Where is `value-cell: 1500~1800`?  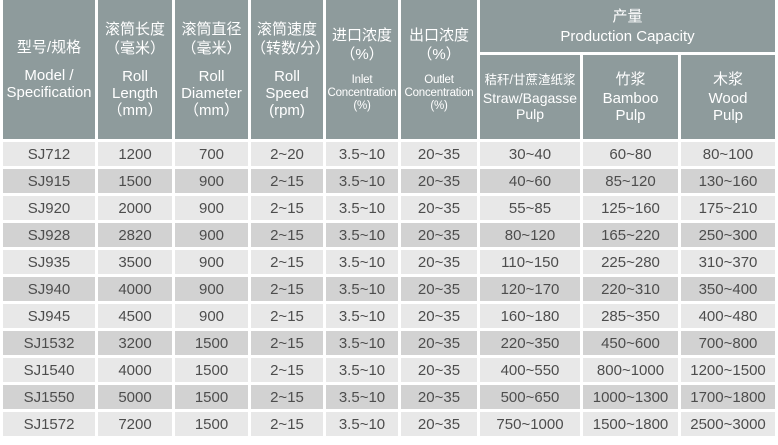
value-cell: 1500~1800 is located at coordinates (630, 424).